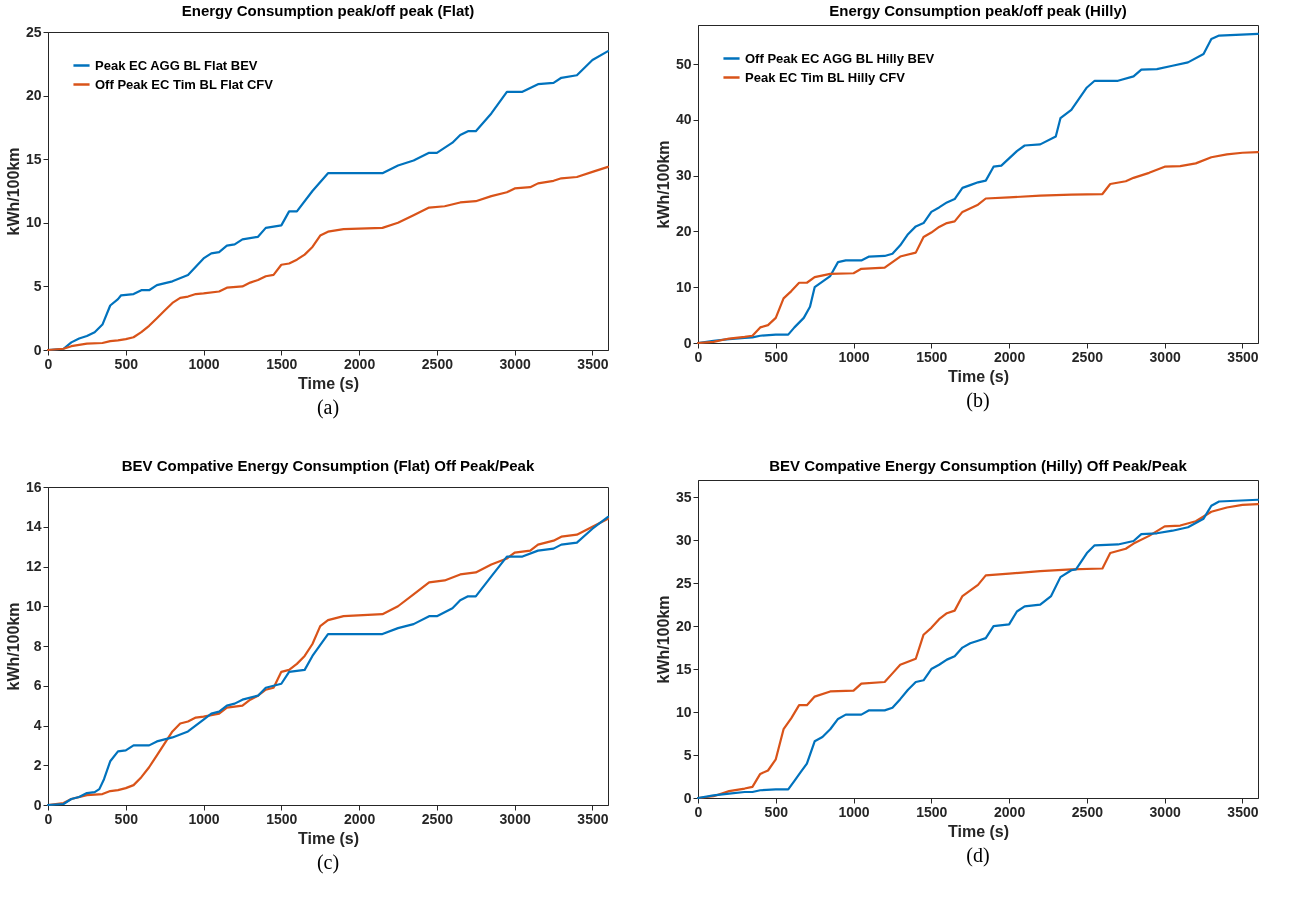 This screenshot has height=915, width=1301. What do you see at coordinates (328, 465) in the screenshot?
I see `chart-title: BEV Compative Energy Consumption (Flat) Off Peak/Peak` at bounding box center [328, 465].